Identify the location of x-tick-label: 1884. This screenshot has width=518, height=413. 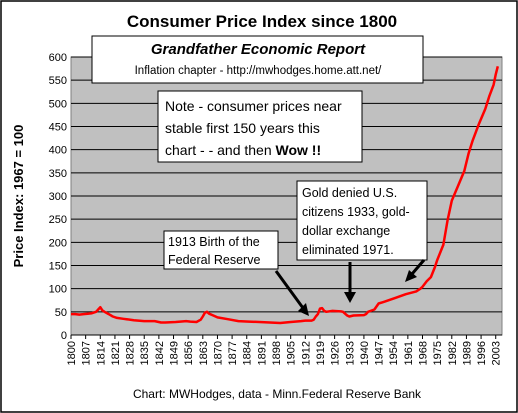
(248, 353).